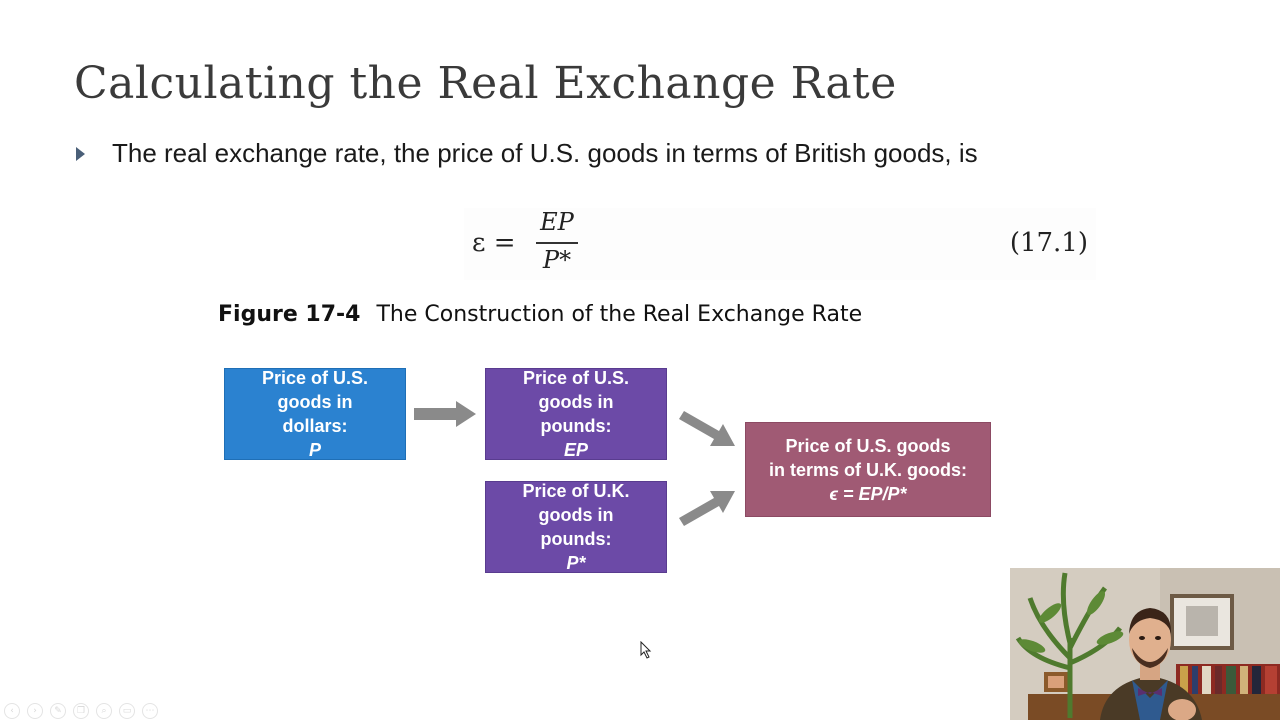 The image size is (1280, 720). I want to click on box-symbol: EP, so click(575, 450).